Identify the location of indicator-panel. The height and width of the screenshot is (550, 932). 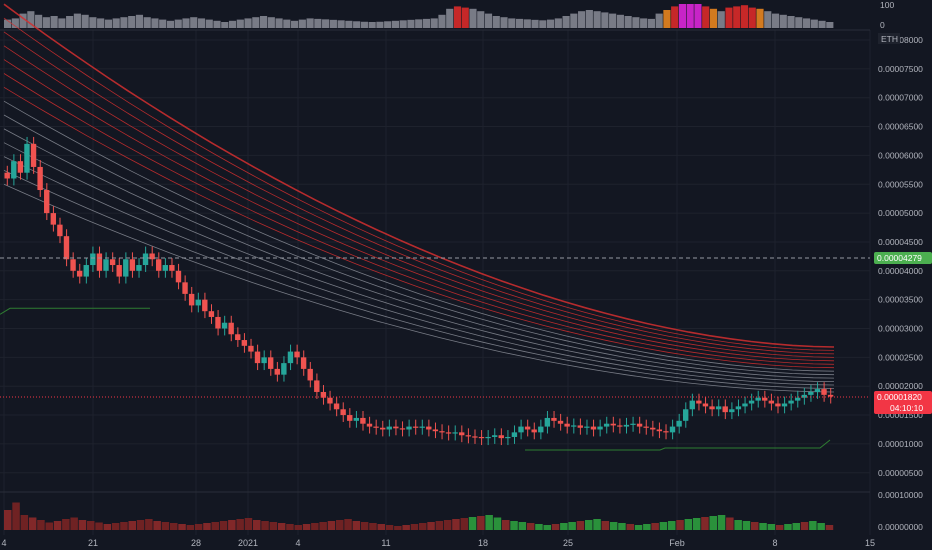
(419, 16).